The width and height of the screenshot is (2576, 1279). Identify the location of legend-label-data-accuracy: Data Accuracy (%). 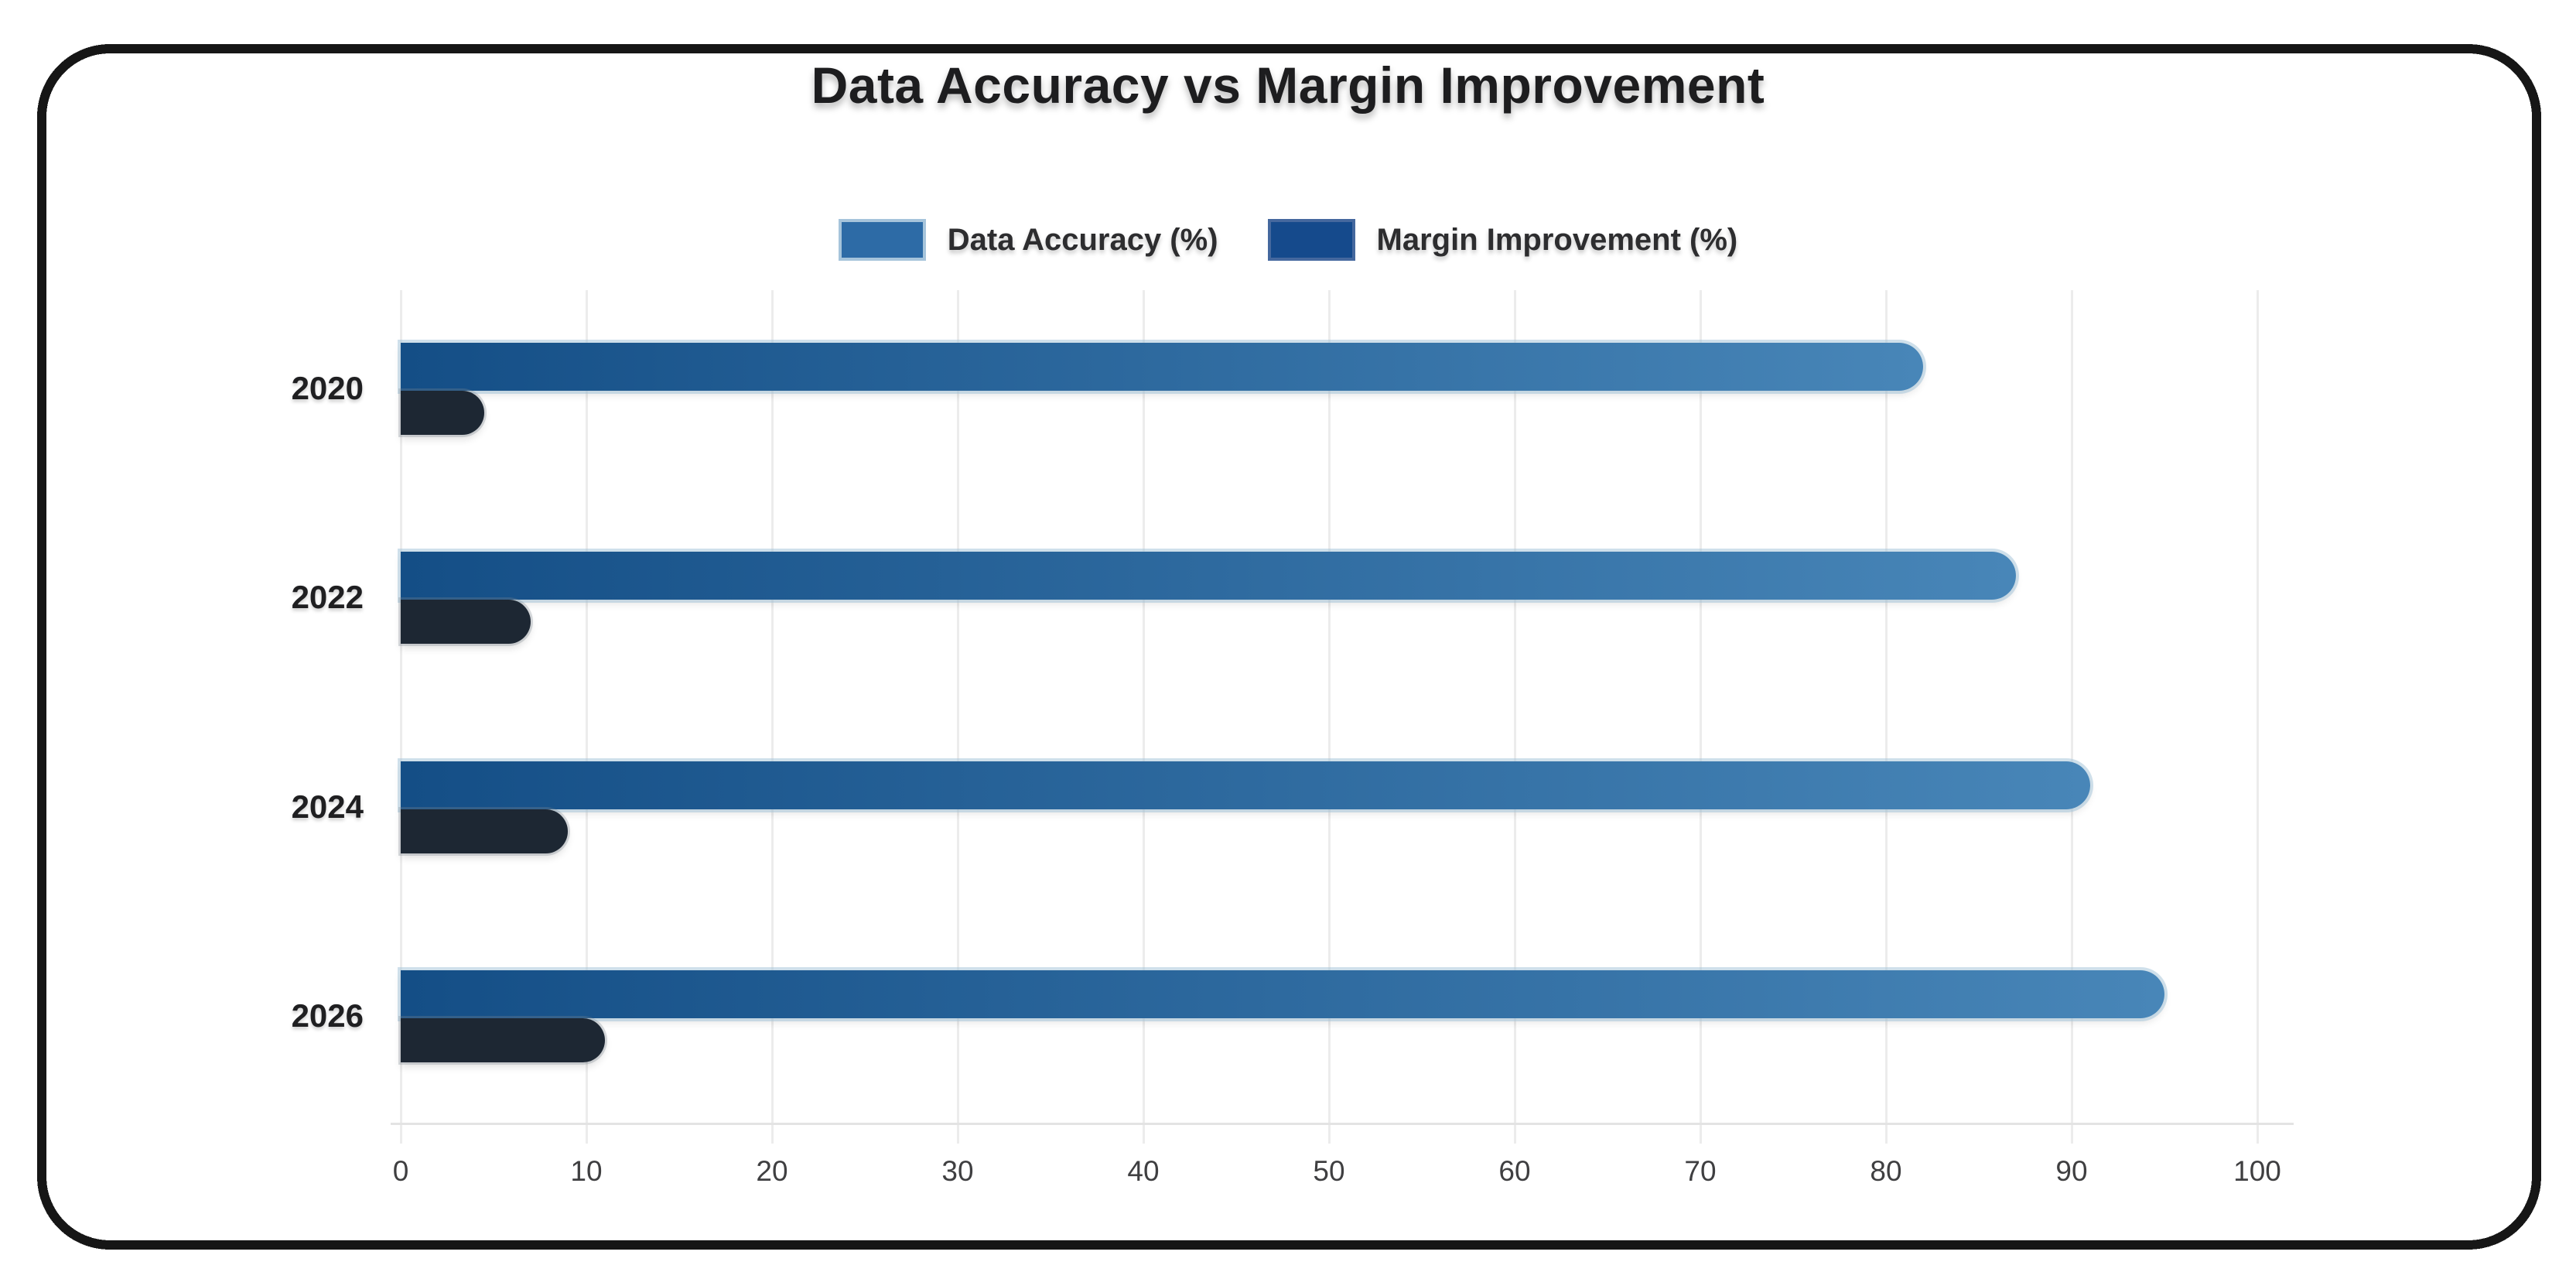
(1082, 239).